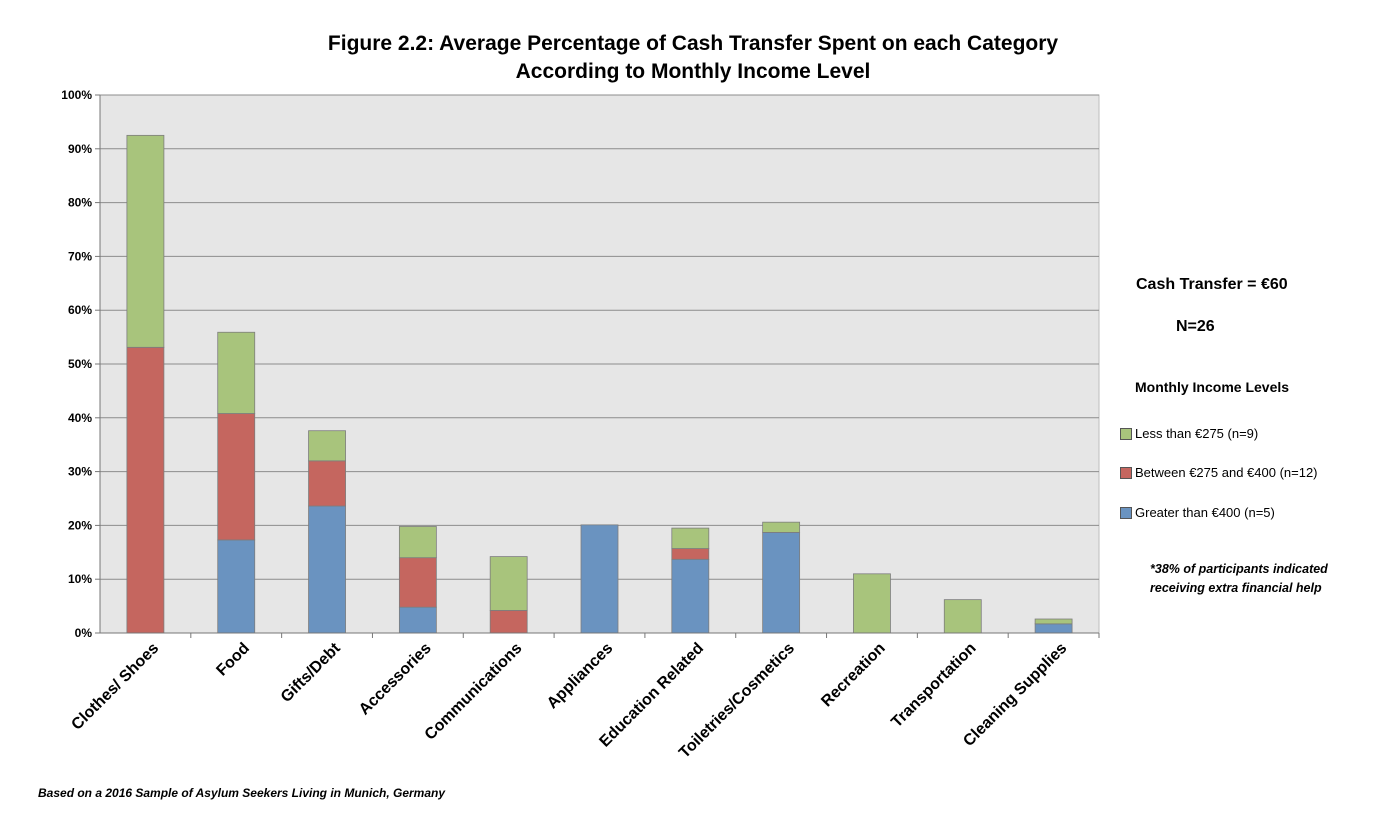  Describe the element at coordinates (580, 676) in the screenshot. I see `x-tick-label: Appliances` at that location.